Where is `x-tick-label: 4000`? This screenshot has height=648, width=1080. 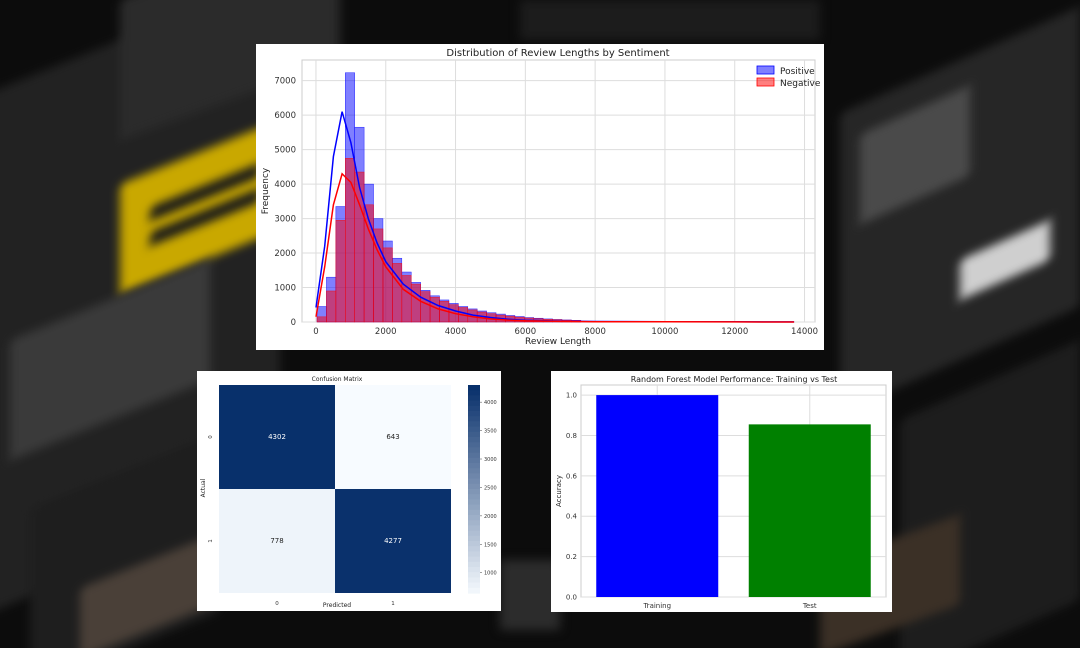 x-tick-label: 4000 is located at coordinates (456, 332).